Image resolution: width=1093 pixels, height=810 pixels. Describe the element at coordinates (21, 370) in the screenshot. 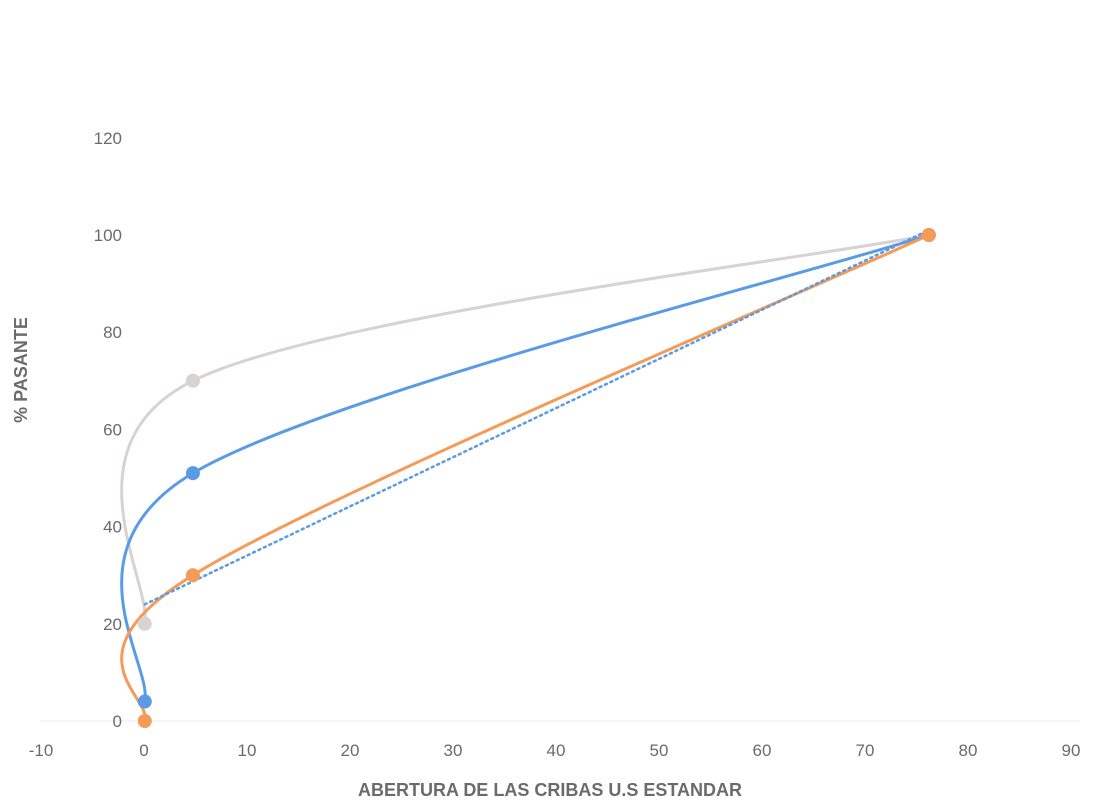

I see `y-axis-title: % PASANTE` at that location.